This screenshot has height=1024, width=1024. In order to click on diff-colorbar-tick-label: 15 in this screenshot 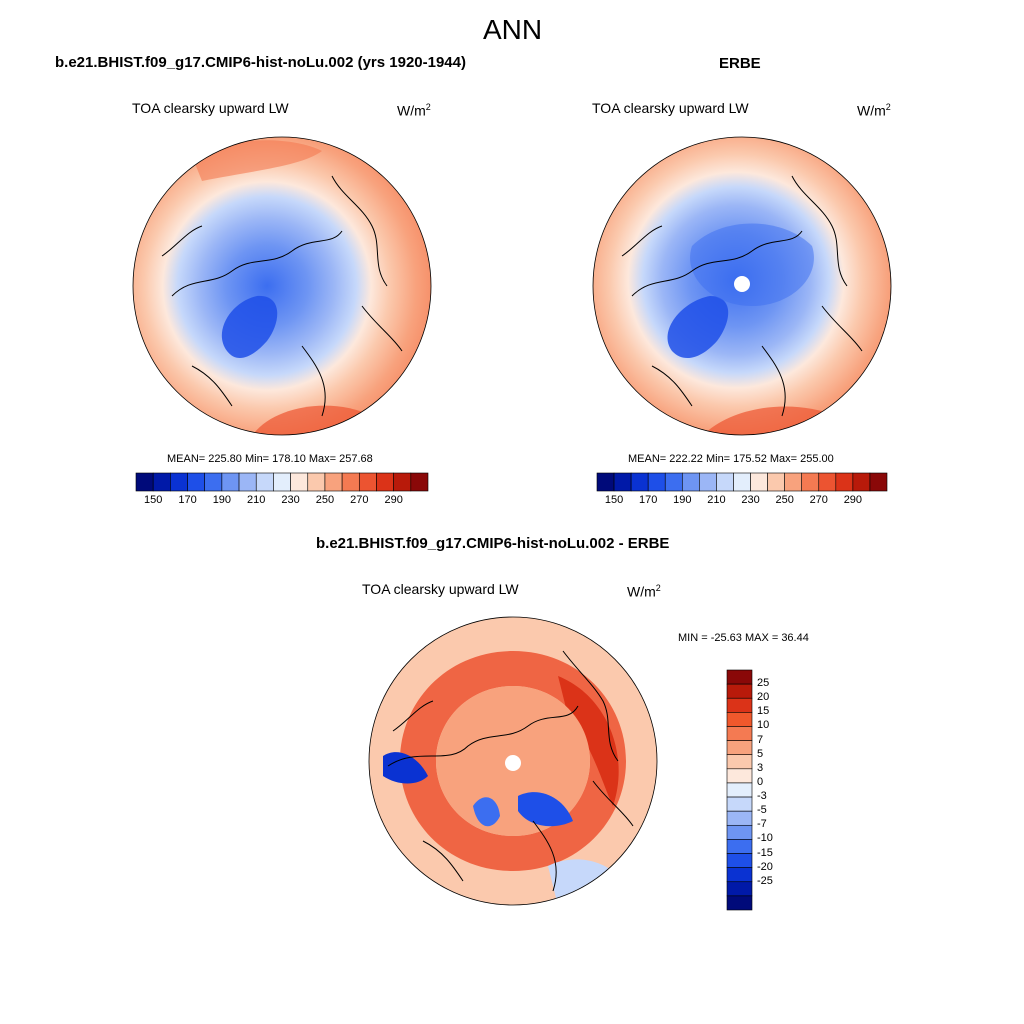, I will do `click(763, 711)`.